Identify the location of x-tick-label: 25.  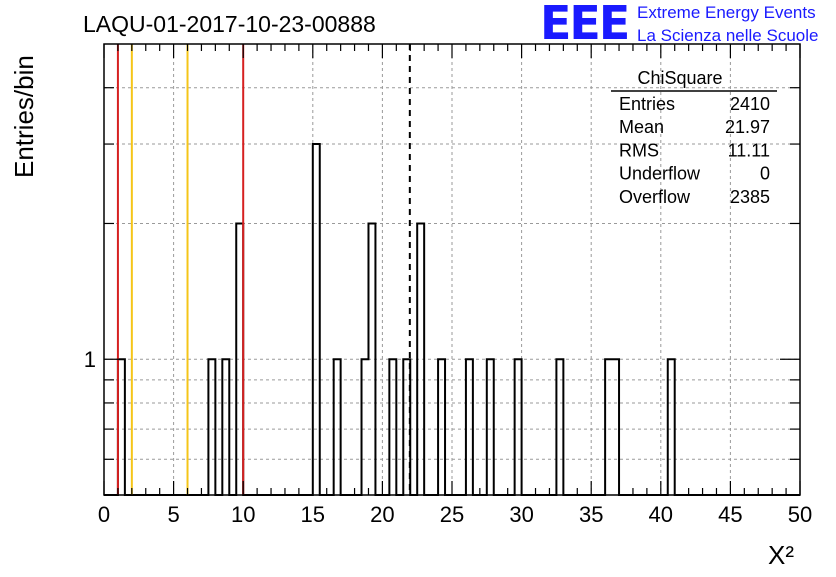
(452, 514).